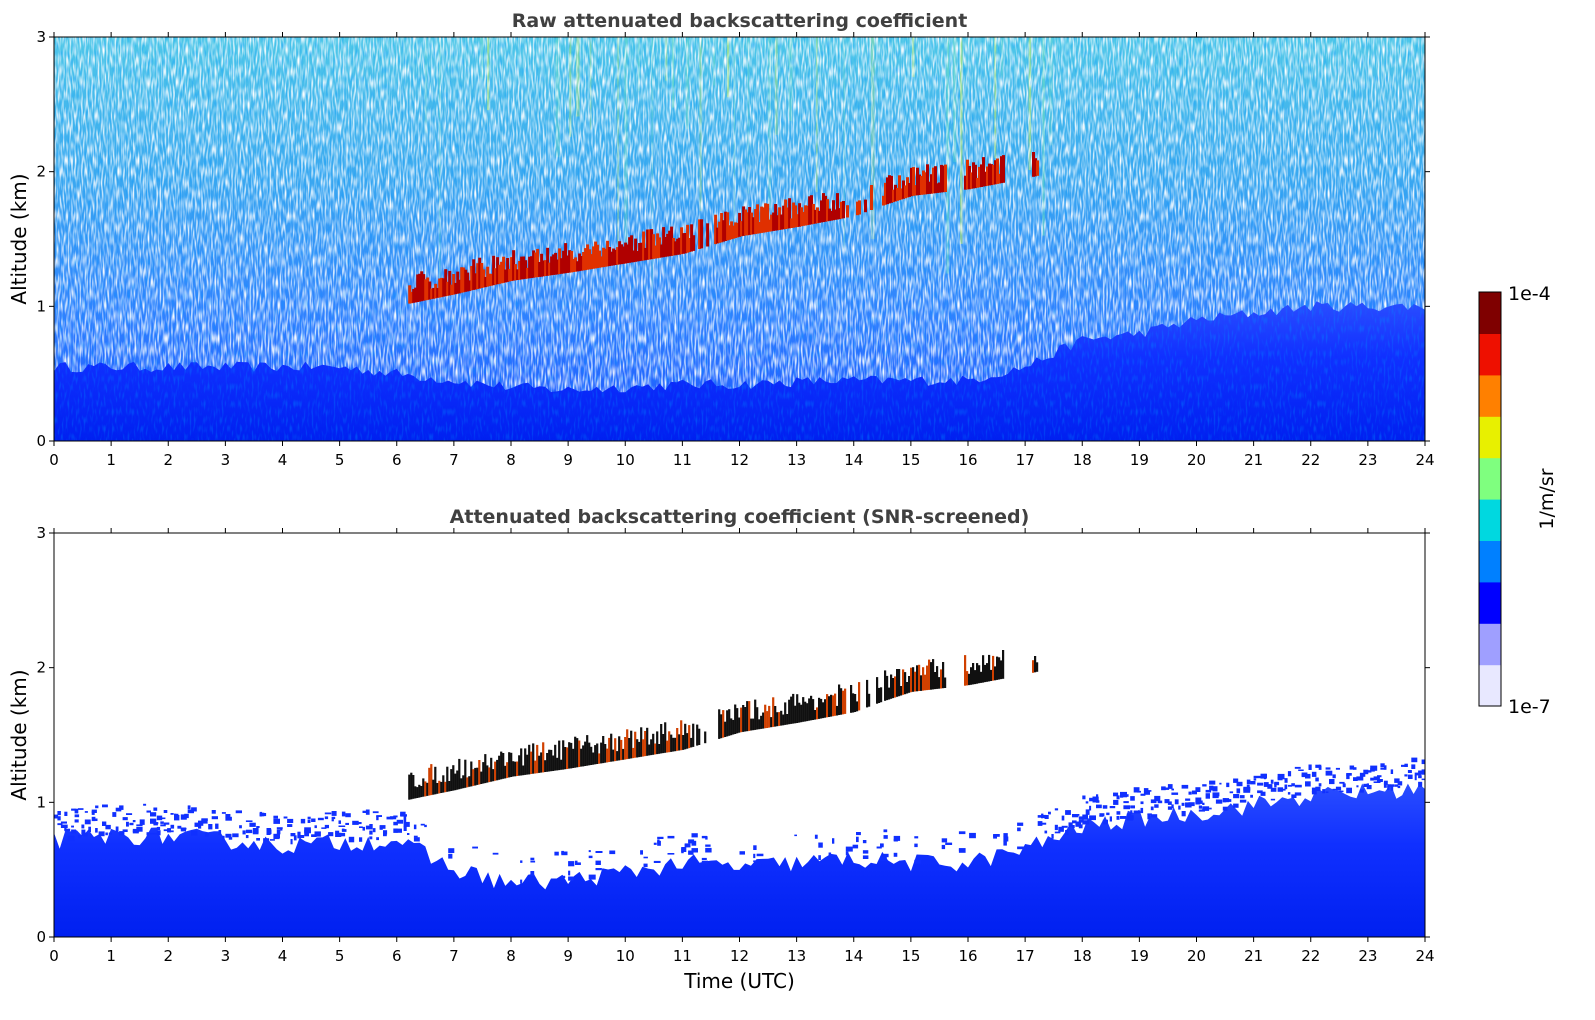  What do you see at coordinates (1490, 602) in the screenshot?
I see `colorbar-swatch` at bounding box center [1490, 602].